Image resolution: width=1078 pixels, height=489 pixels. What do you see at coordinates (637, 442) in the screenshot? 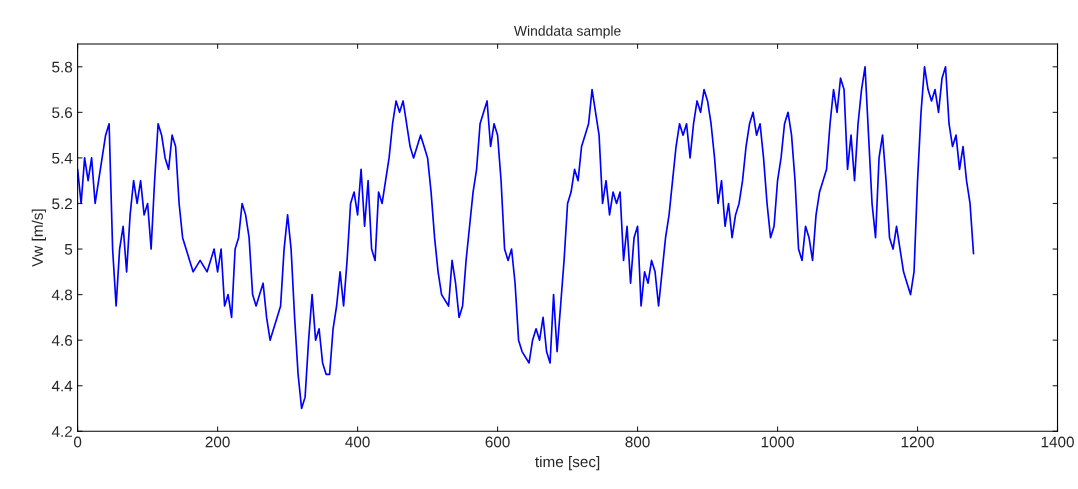
I see `x-tick-label: 800` at bounding box center [637, 442].